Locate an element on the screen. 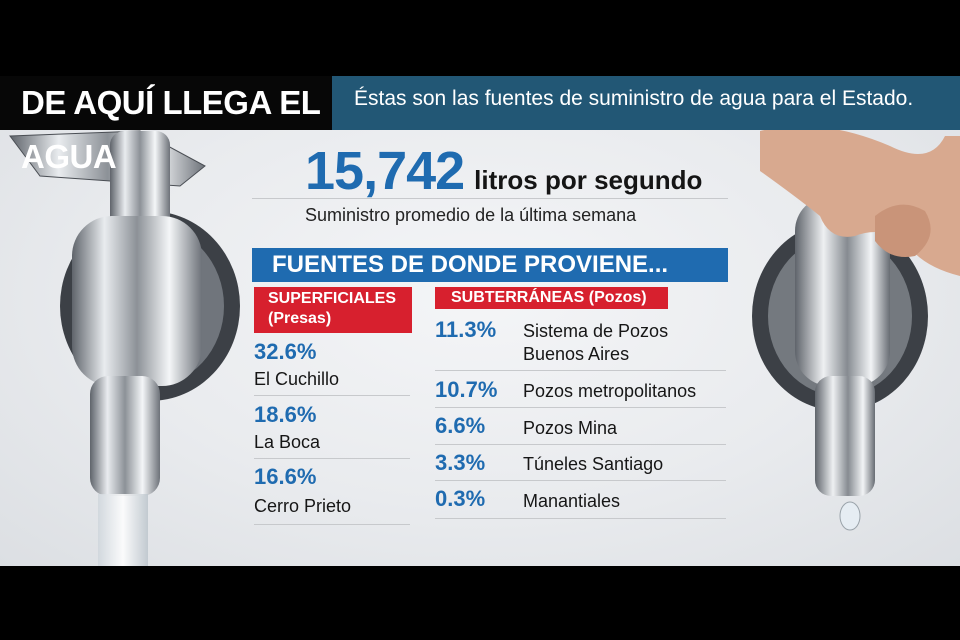  superficiales-pct-3: 16.6% is located at coordinates (285, 476).